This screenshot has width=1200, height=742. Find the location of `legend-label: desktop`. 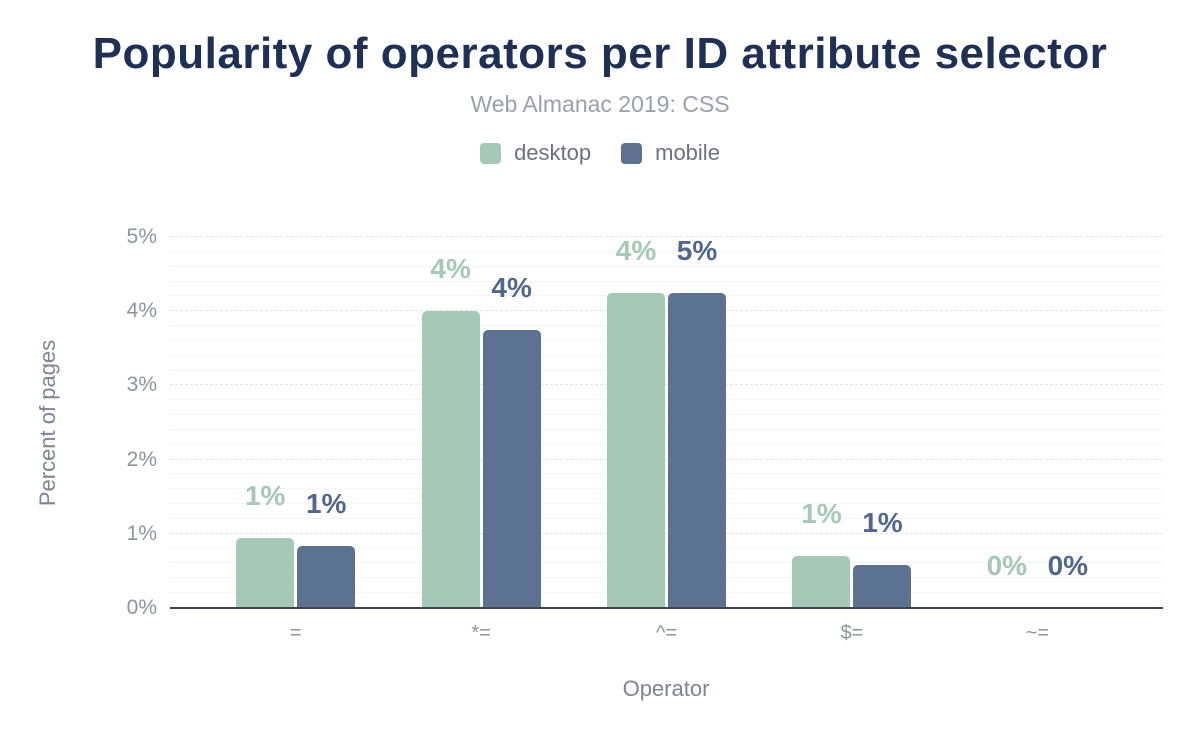

legend-label: desktop is located at coordinates (553, 152).